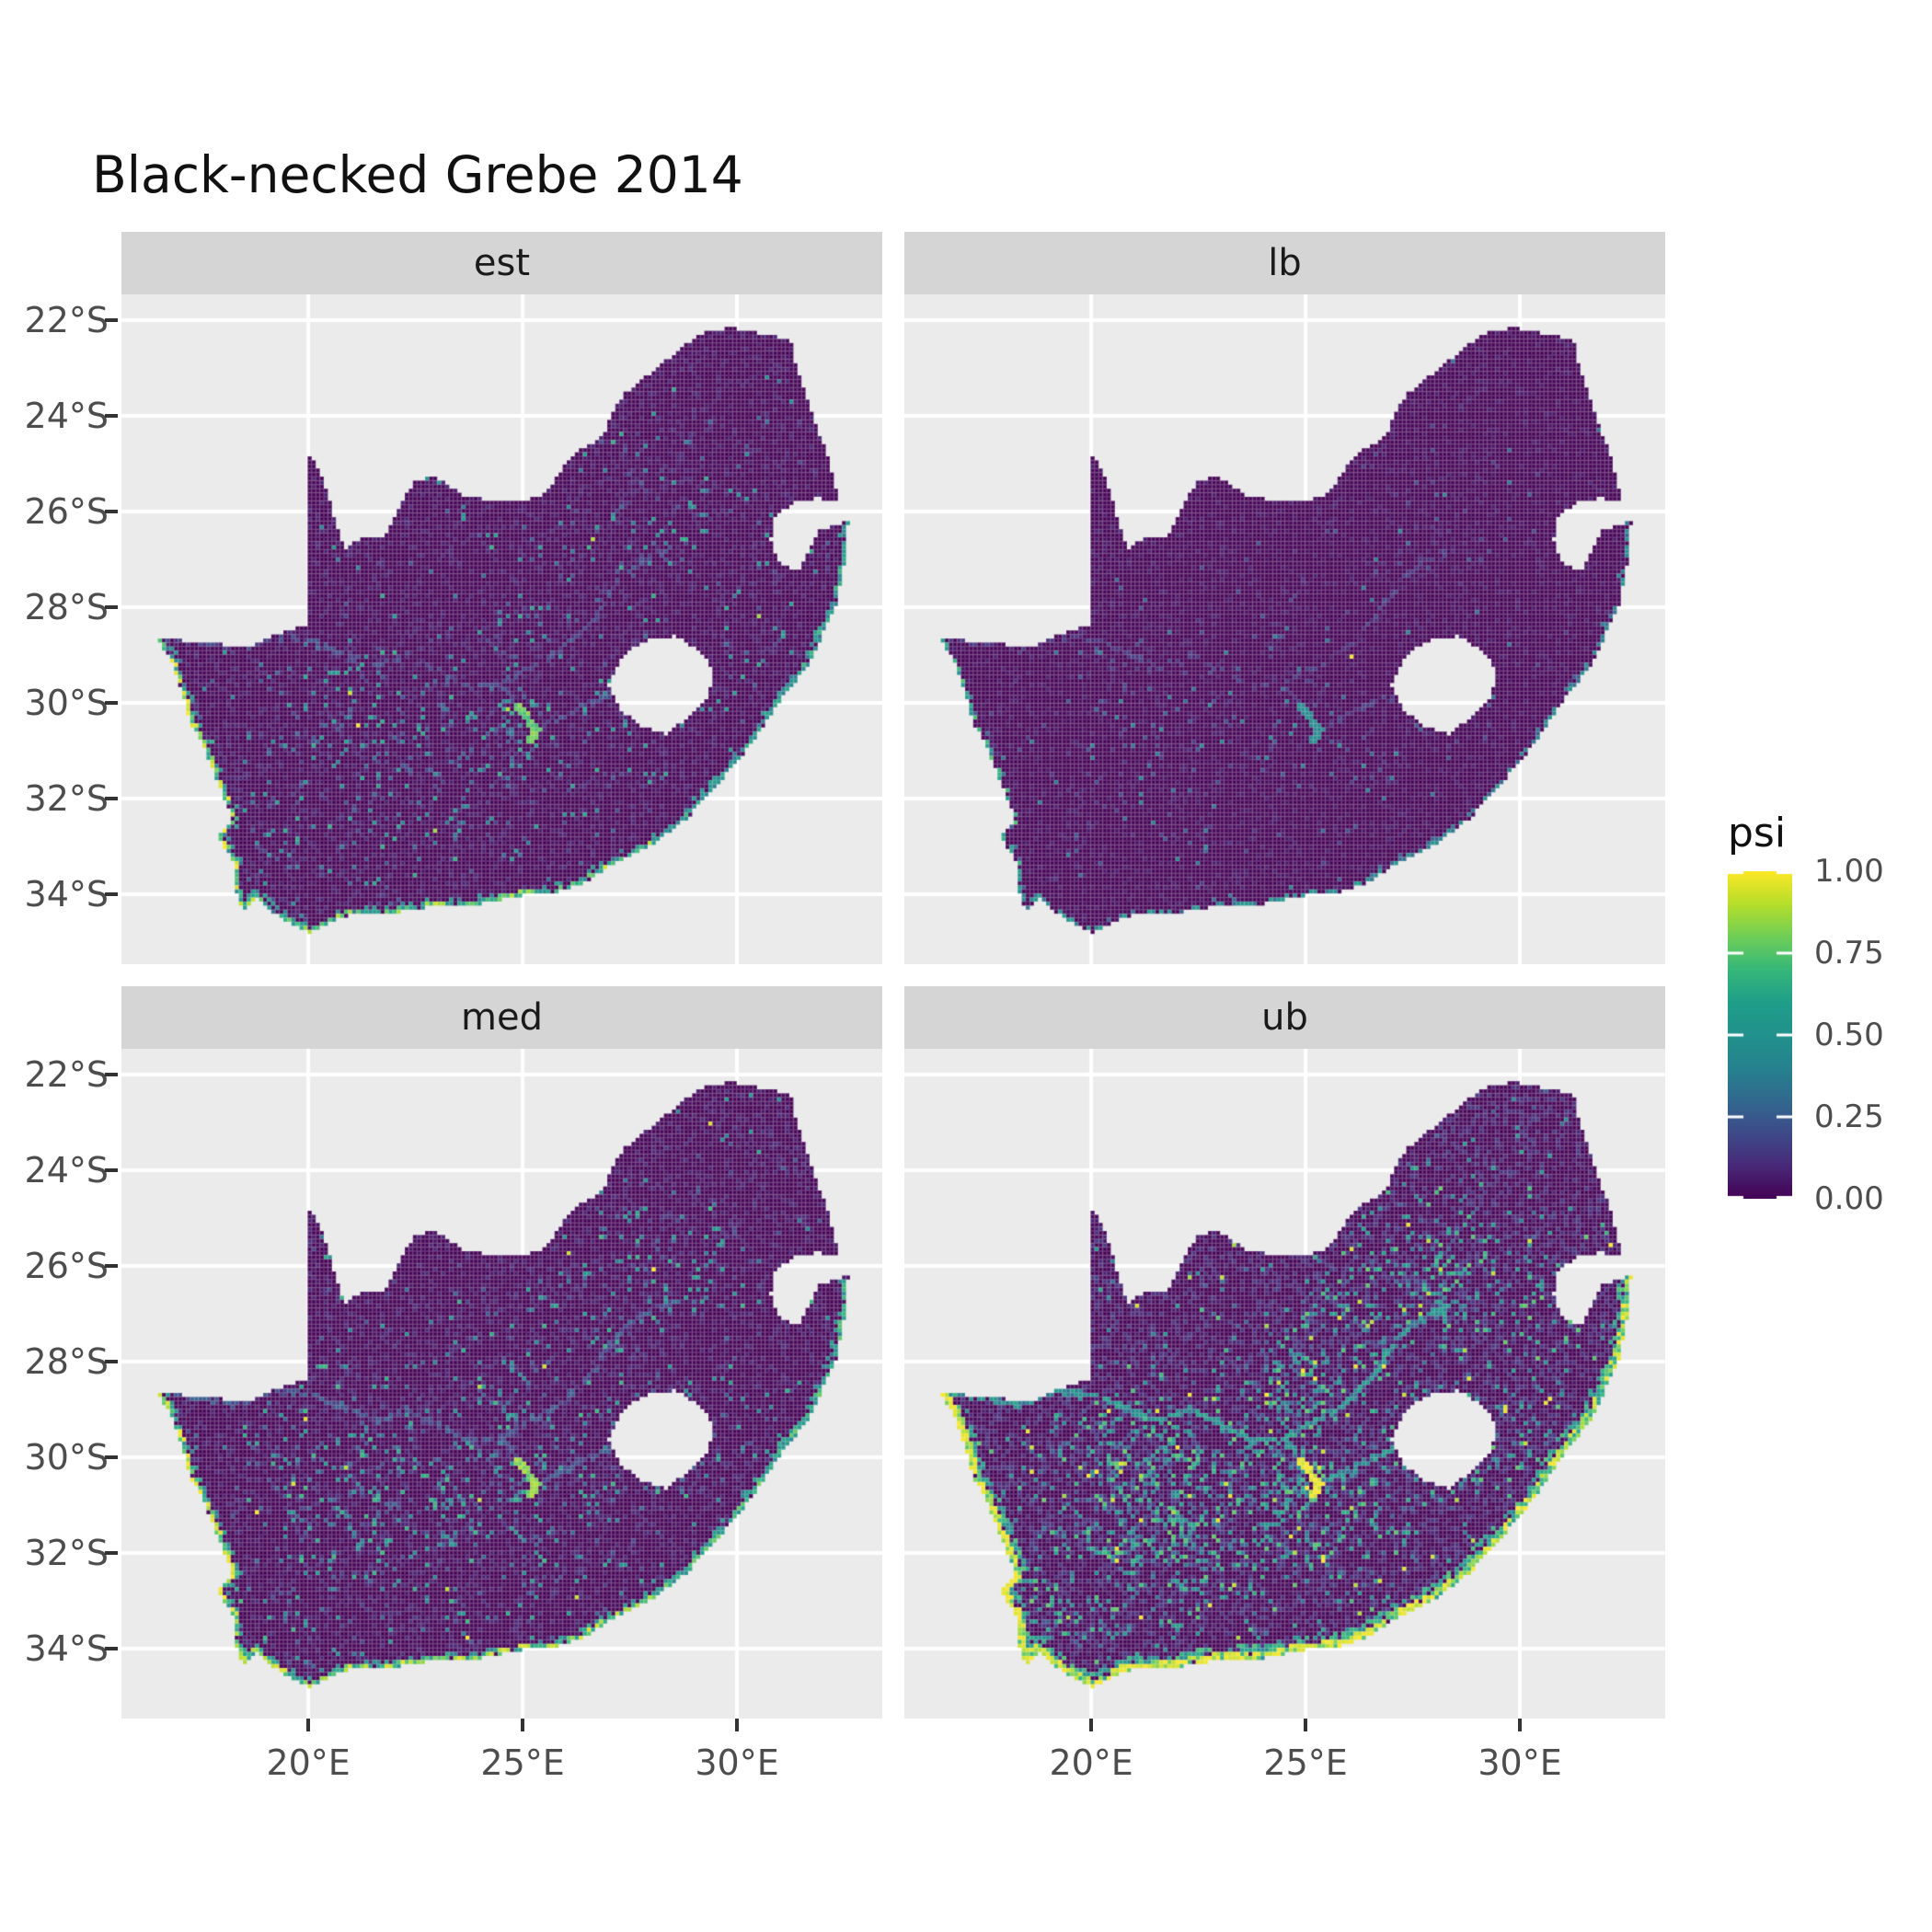  I want to click on facet-strip-med: med, so click(501, 1018).